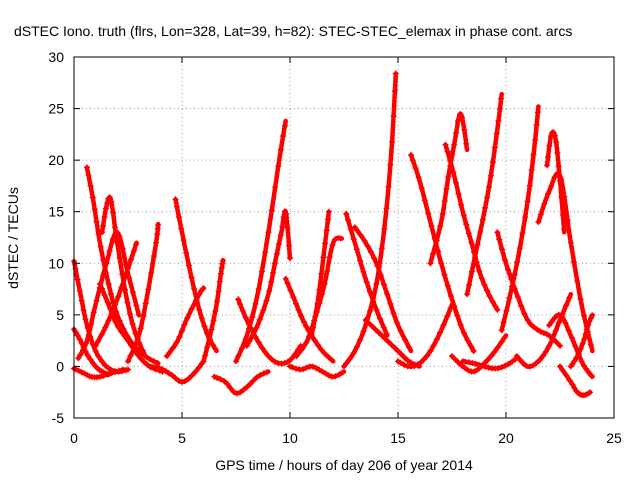 This screenshot has width=640, height=480. What do you see at coordinates (143, 293) in the screenshot?
I see `series-arc09` at bounding box center [143, 293].